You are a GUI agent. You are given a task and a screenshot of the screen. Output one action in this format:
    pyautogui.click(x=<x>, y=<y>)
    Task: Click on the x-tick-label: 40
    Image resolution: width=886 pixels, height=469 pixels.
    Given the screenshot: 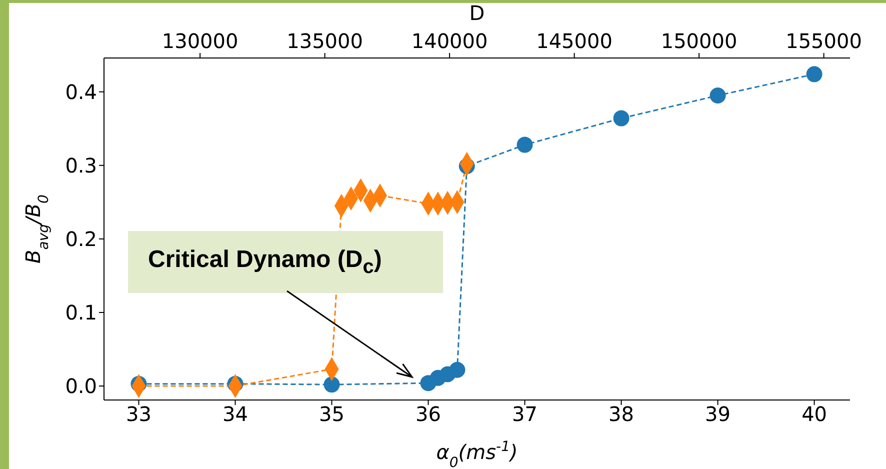 What is the action you would take?
    pyautogui.click(x=815, y=414)
    